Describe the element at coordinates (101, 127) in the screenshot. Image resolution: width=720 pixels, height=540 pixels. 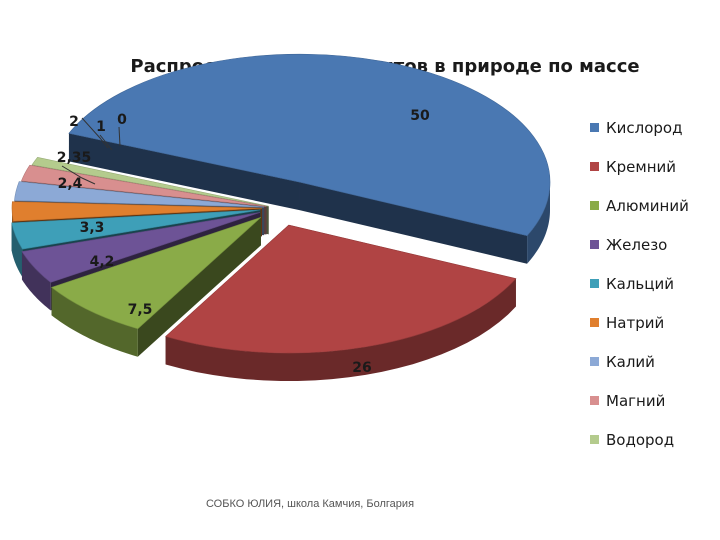
I see `data-label-9: 1` at that location.